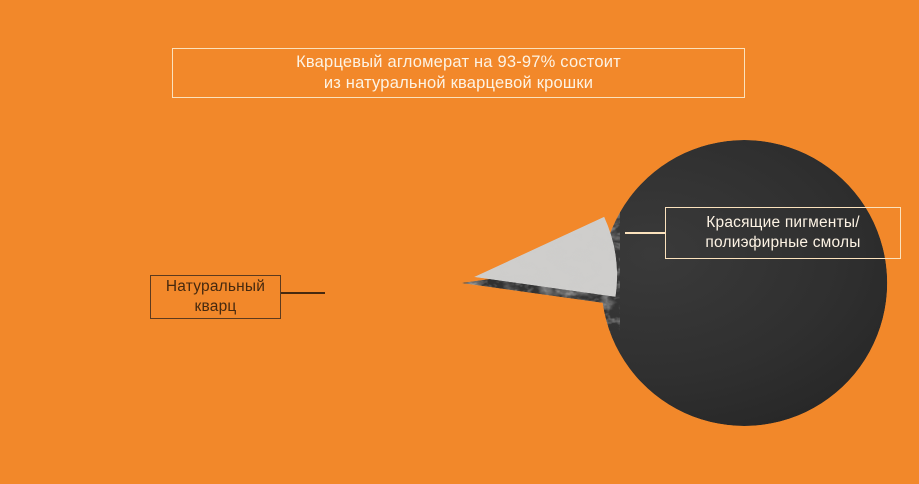  I want to click on callout-pigments-resins-label: Красящие пигменты/ полиэфирные смолы, so click(783, 232).